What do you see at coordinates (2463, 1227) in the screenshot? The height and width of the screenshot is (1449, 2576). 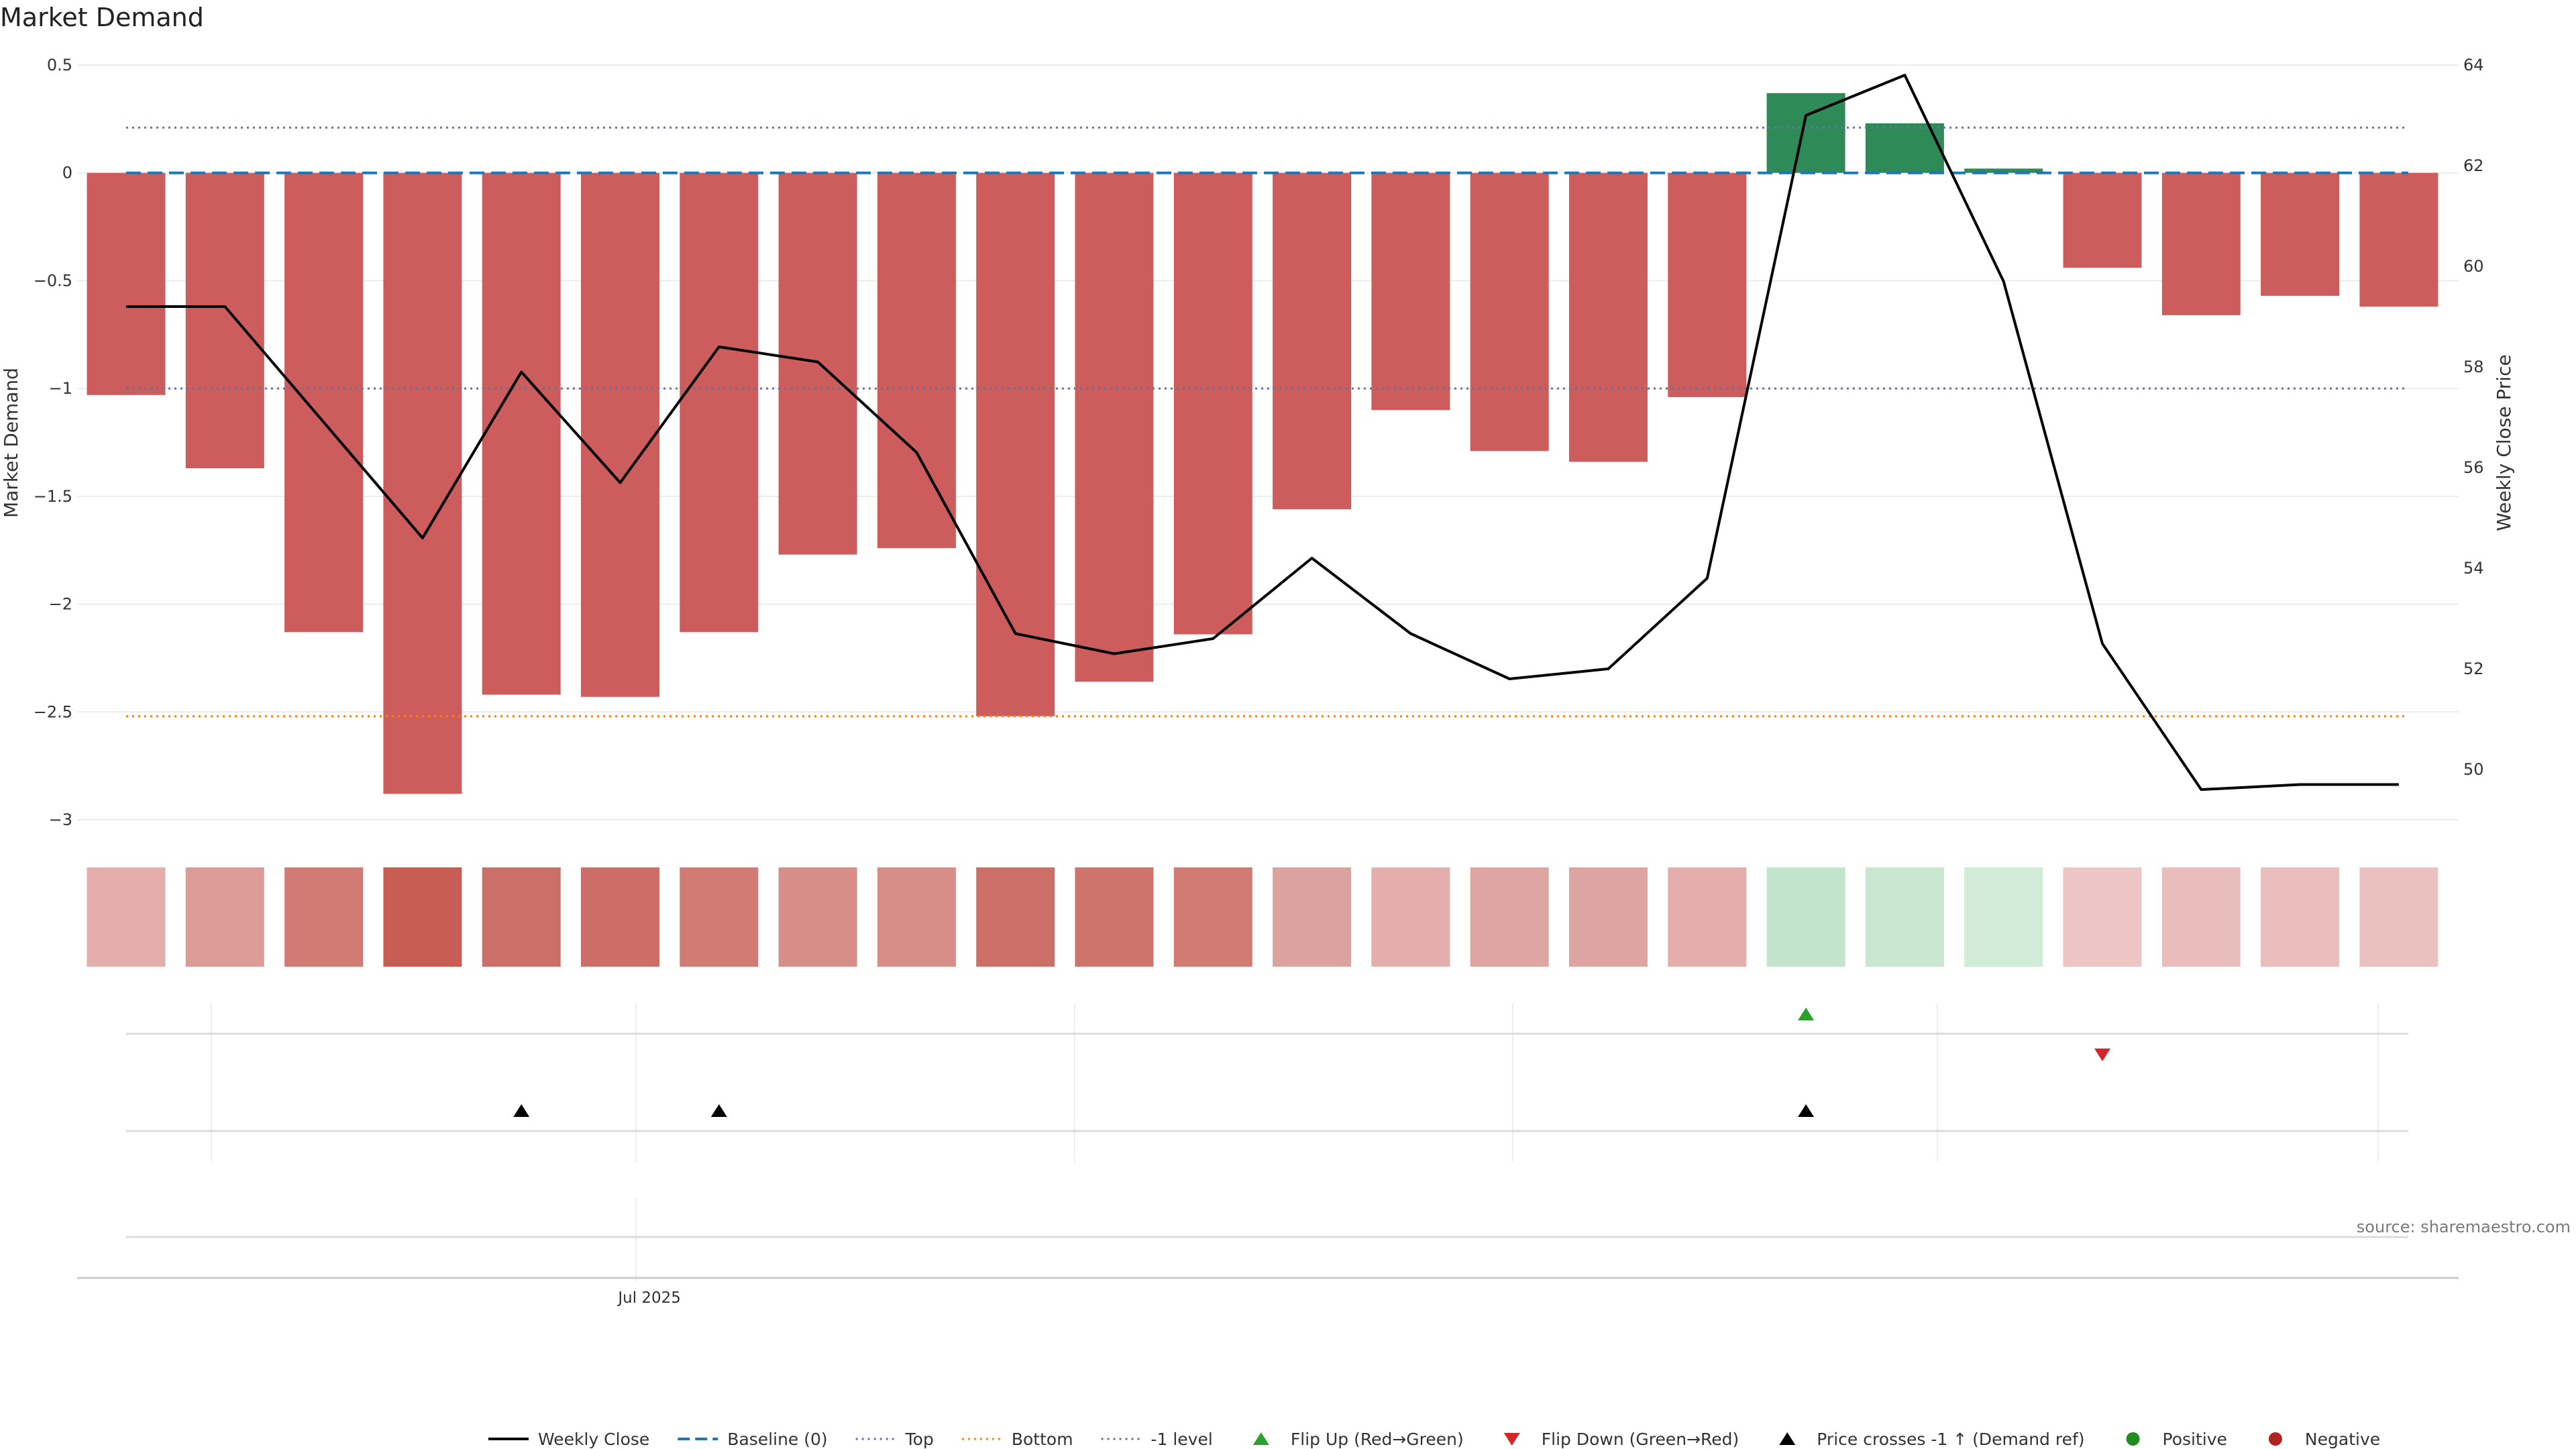 I see `source-credit: source: sharemaestro.com` at bounding box center [2463, 1227].